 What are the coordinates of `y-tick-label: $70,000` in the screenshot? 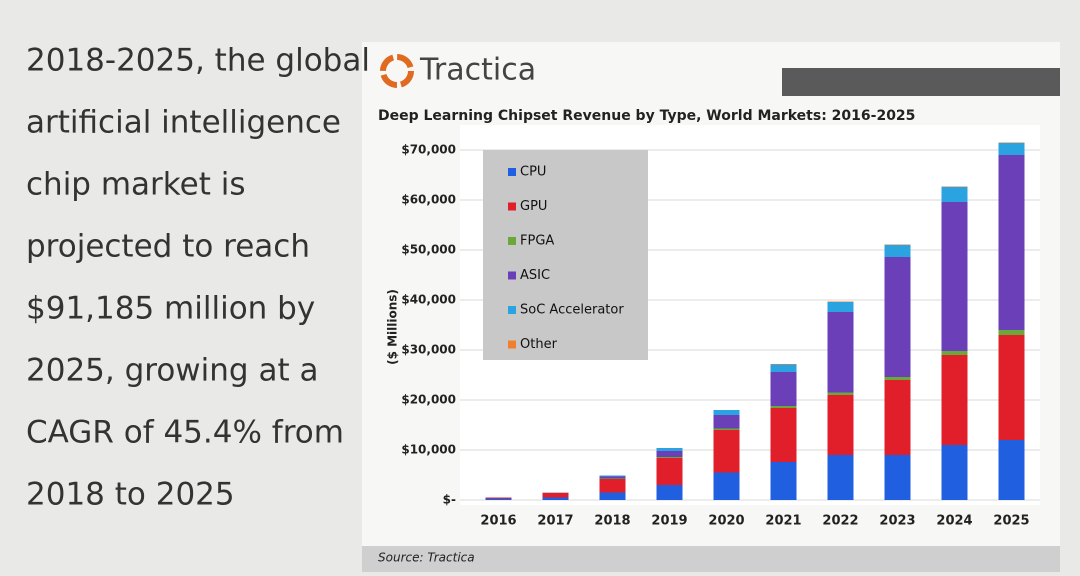 It's located at (428, 150).